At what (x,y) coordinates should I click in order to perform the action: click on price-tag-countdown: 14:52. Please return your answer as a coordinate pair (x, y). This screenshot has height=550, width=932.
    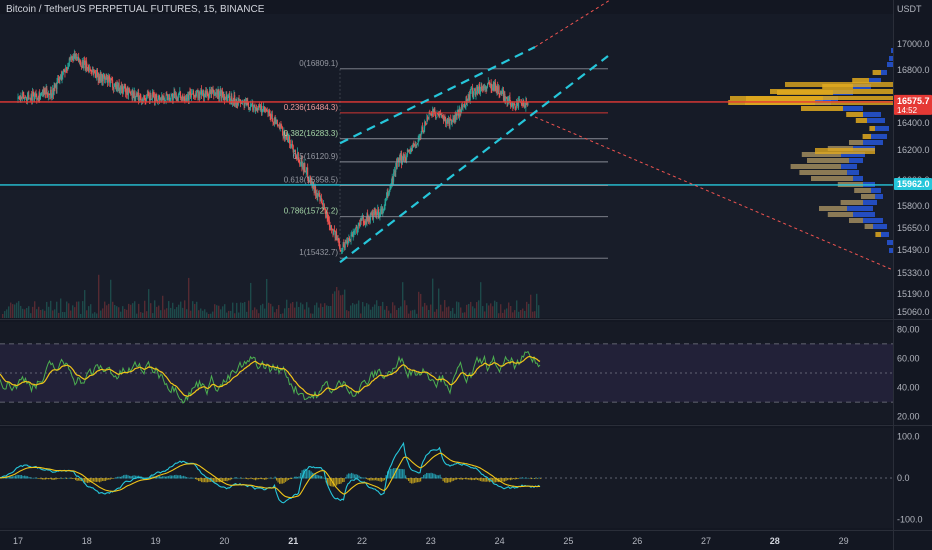
    Looking at the image, I should click on (907, 110).